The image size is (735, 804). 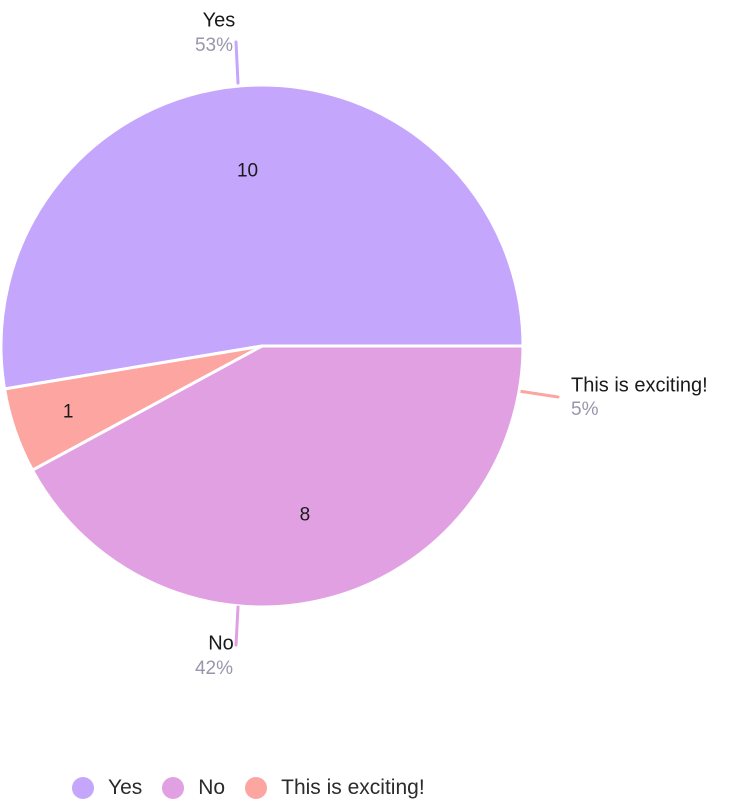 What do you see at coordinates (237, 626) in the screenshot?
I see `leader-line-no` at bounding box center [237, 626].